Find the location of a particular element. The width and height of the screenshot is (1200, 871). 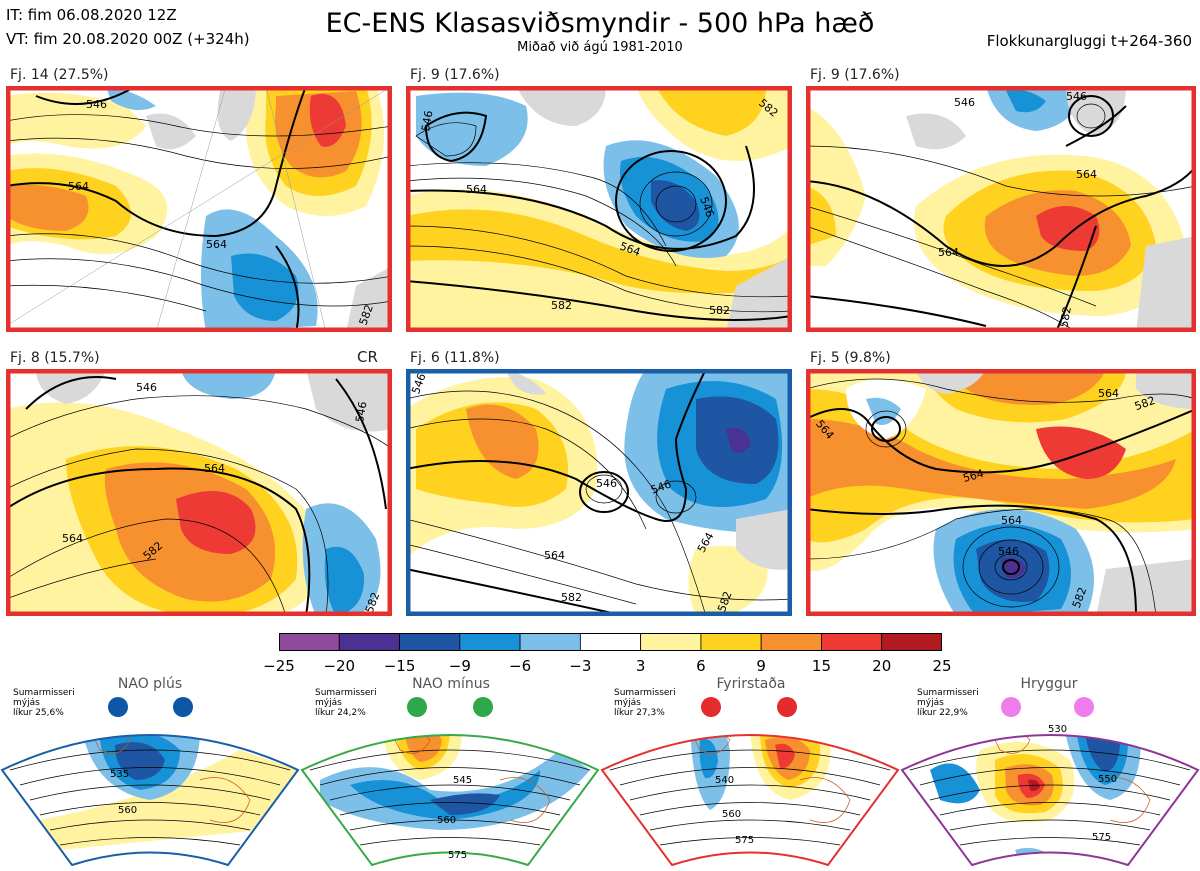

panel-2-label: Fj. 9 (17.6%) is located at coordinates (455, 75).